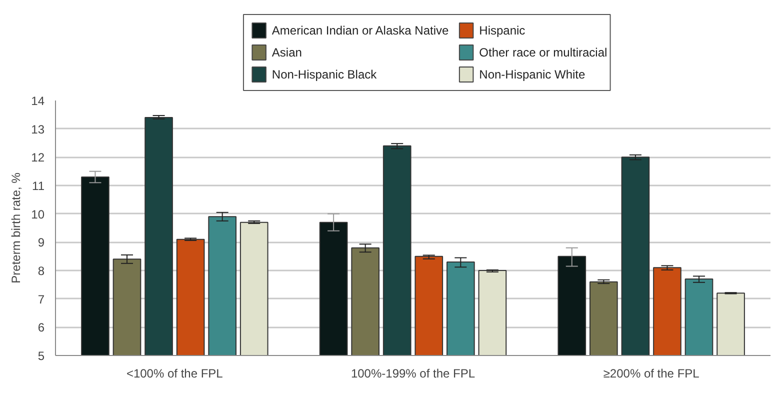 The image size is (783, 415). Describe the element at coordinates (325, 75) in the screenshot. I see `legend-label: Non-Hispanic Black` at that location.